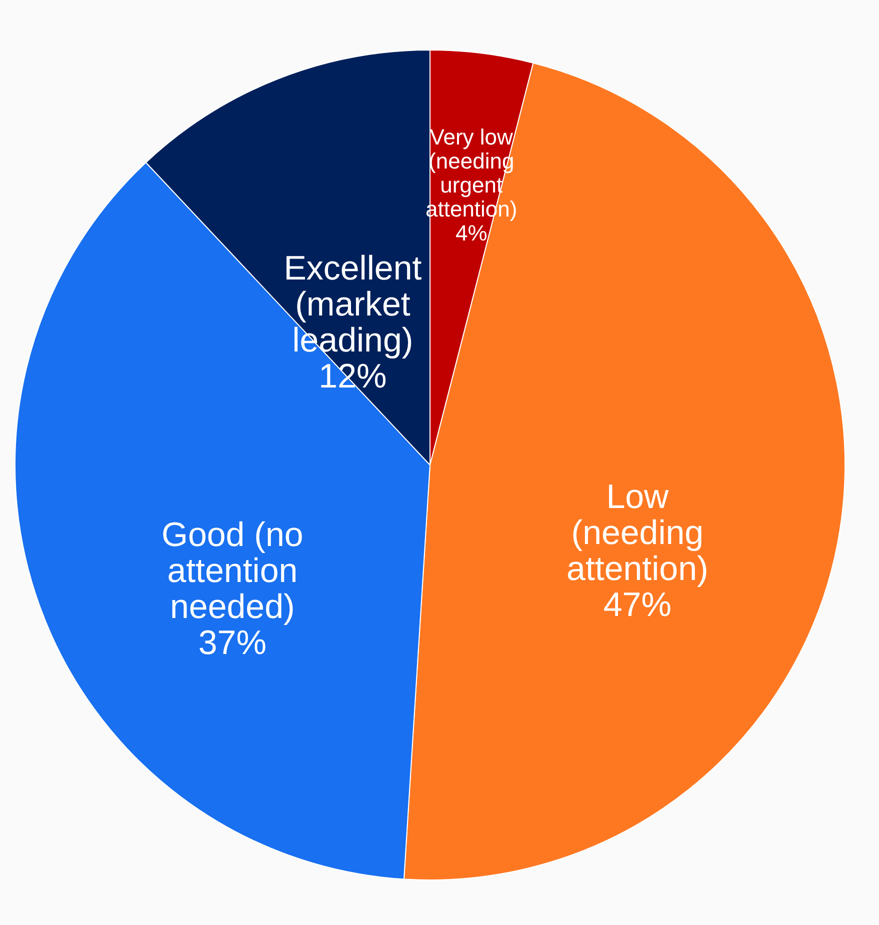  What do you see at coordinates (637, 605) in the screenshot?
I see `data-label: 47%` at bounding box center [637, 605].